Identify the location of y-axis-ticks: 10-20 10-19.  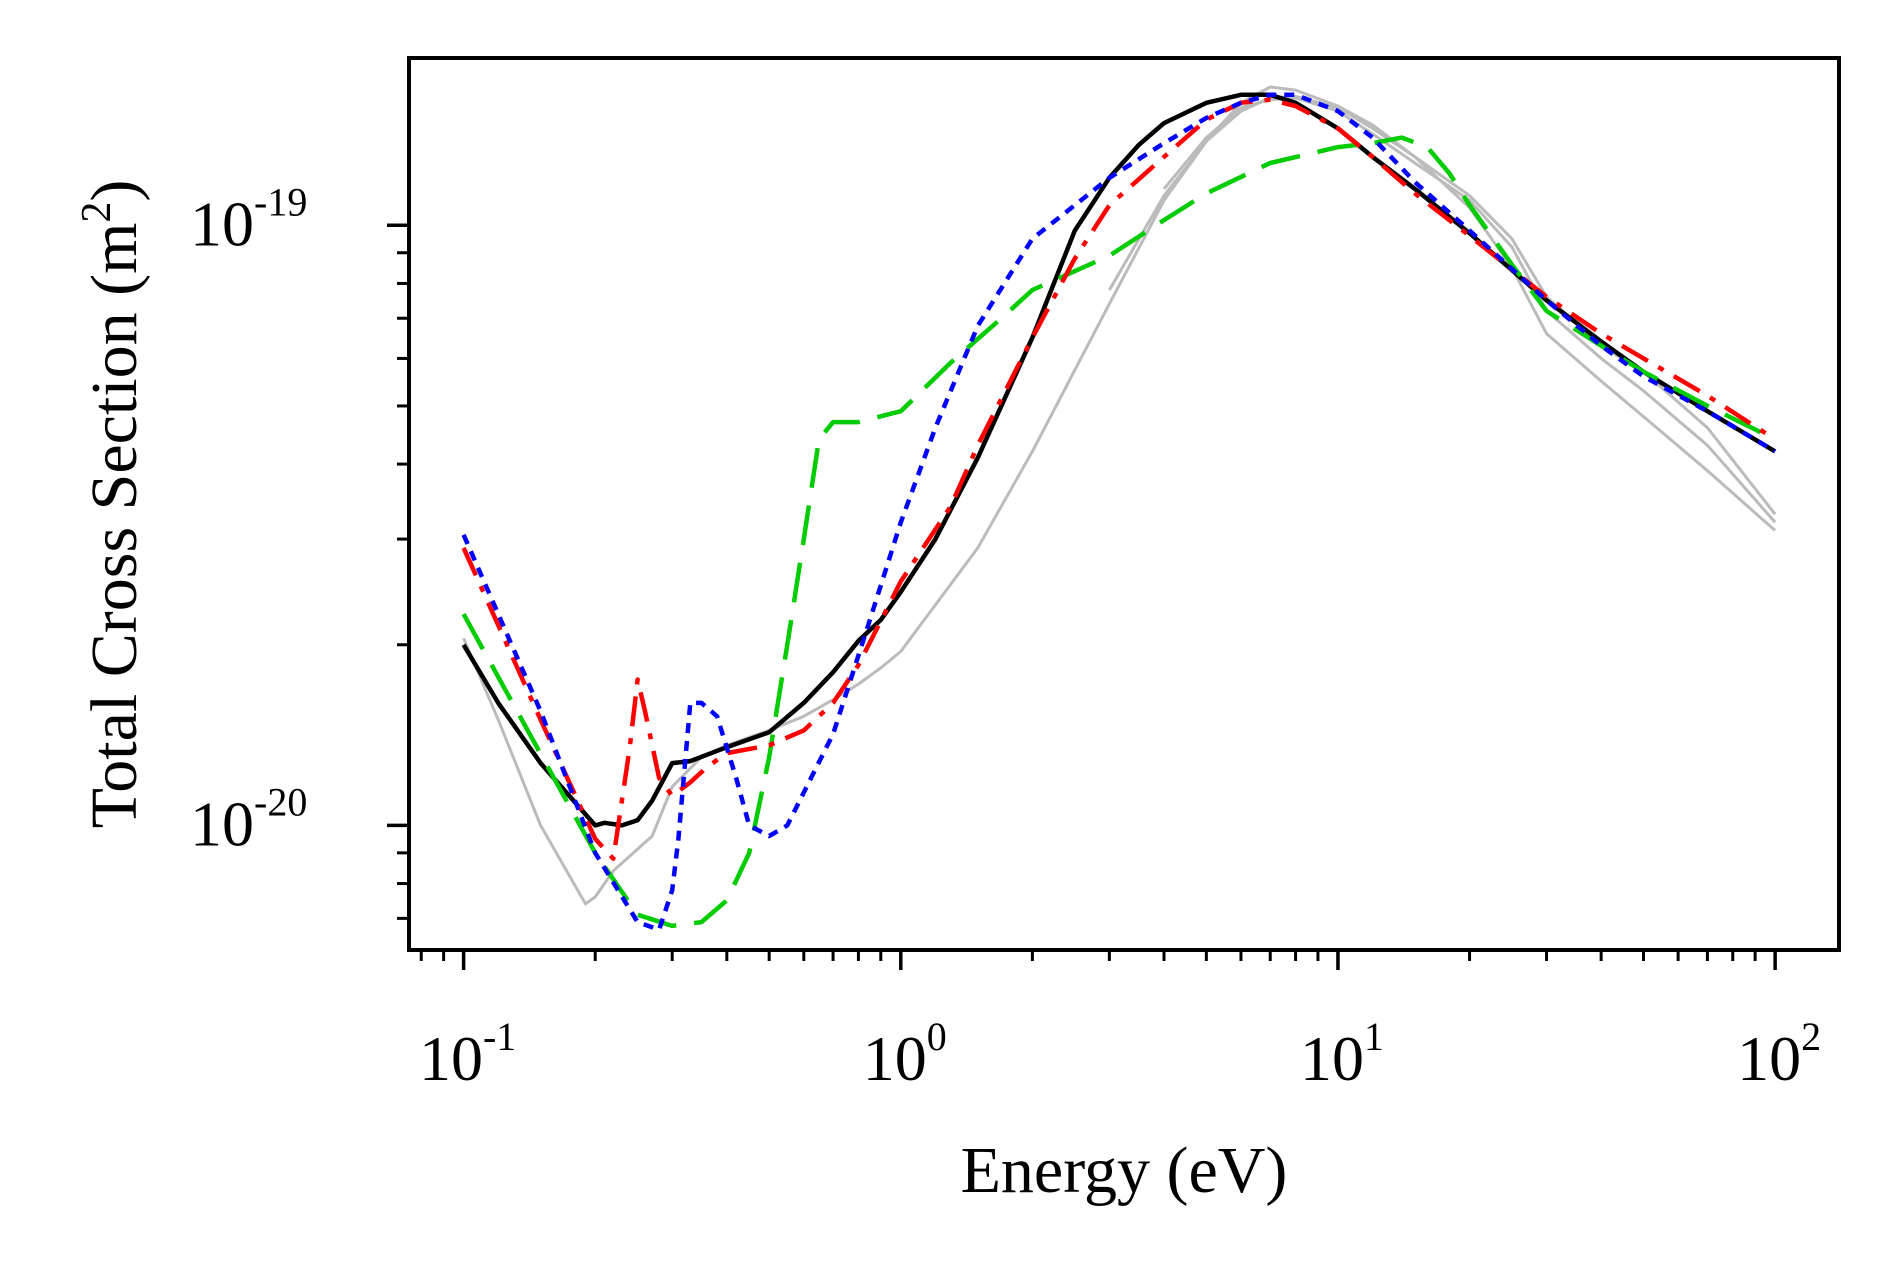
(299, 549).